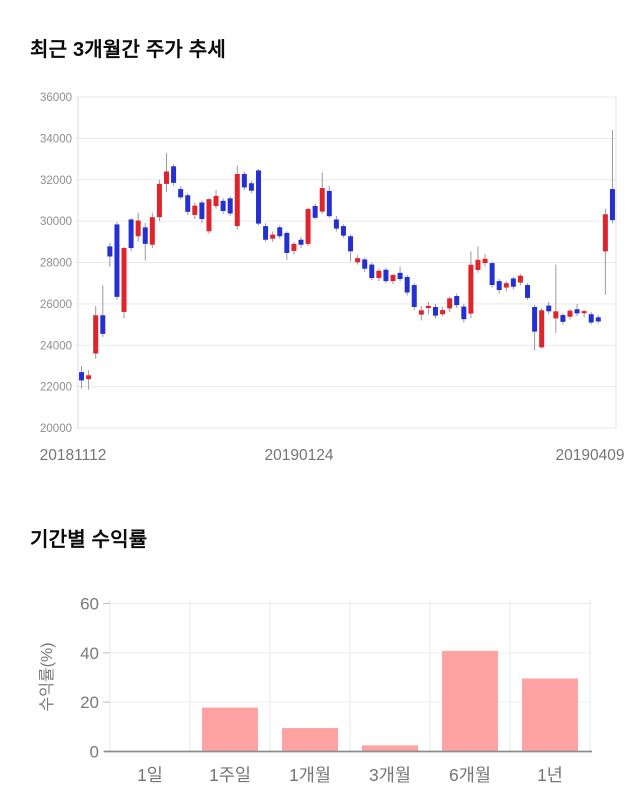 The width and height of the screenshot is (640, 810). I want to click on x-category-label: 1개월, so click(310, 775).